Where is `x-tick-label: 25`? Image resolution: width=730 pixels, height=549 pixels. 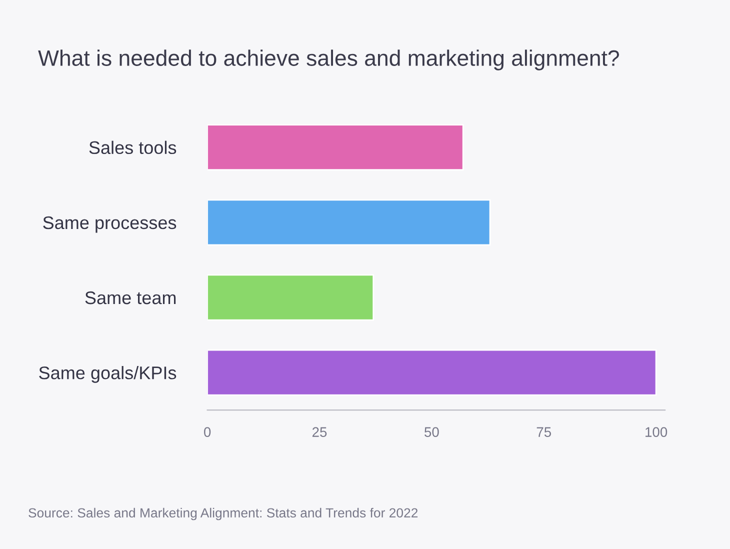
x-tick-label: 25 is located at coordinates (319, 432).